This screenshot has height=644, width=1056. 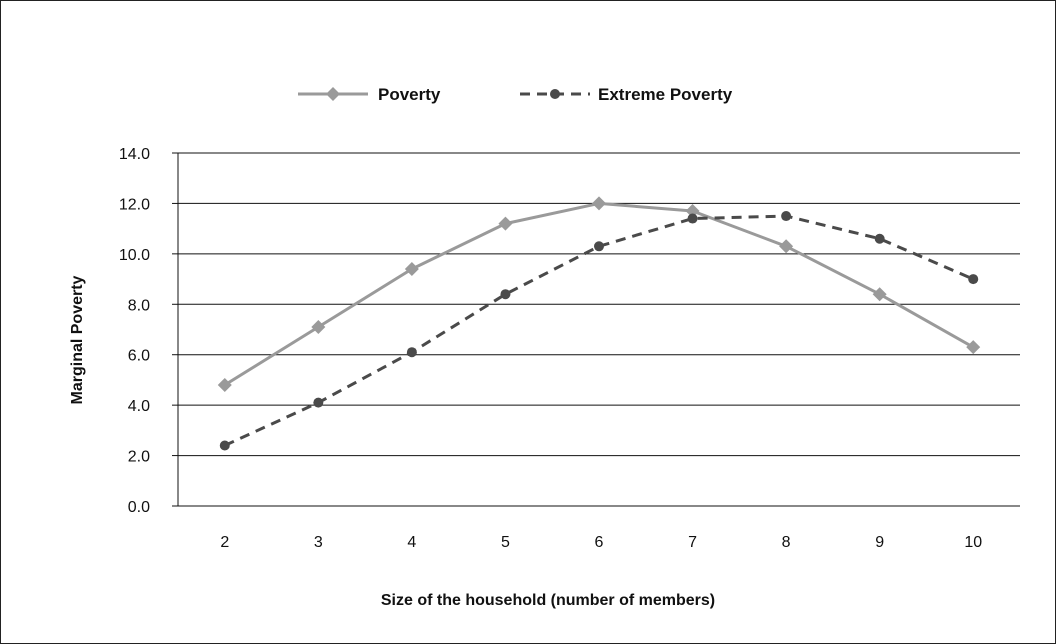 What do you see at coordinates (692, 542) in the screenshot?
I see `x-tick-label: 7` at bounding box center [692, 542].